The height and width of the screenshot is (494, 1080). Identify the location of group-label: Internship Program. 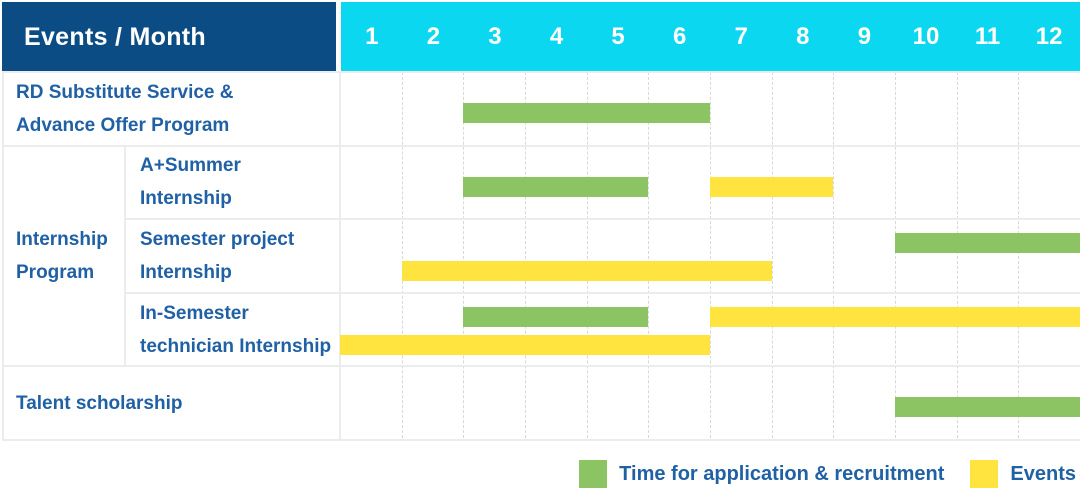
(62, 255).